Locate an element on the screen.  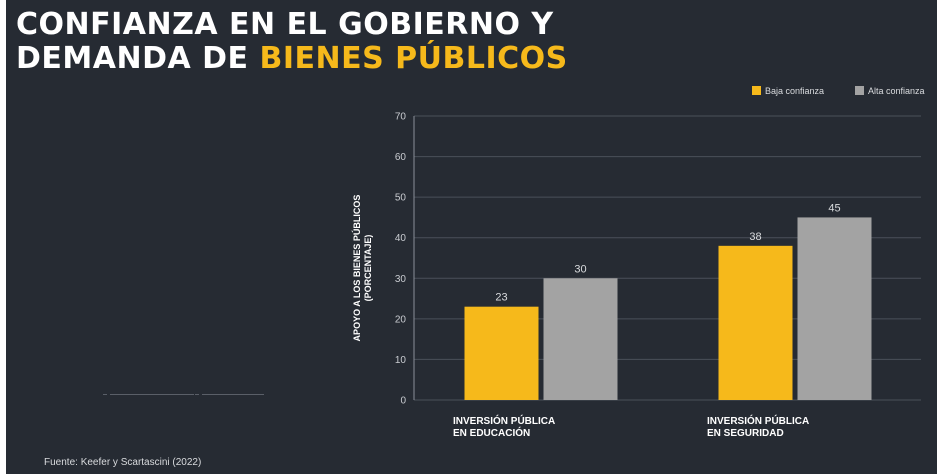
y-tick-label: 60 is located at coordinates (401, 157).